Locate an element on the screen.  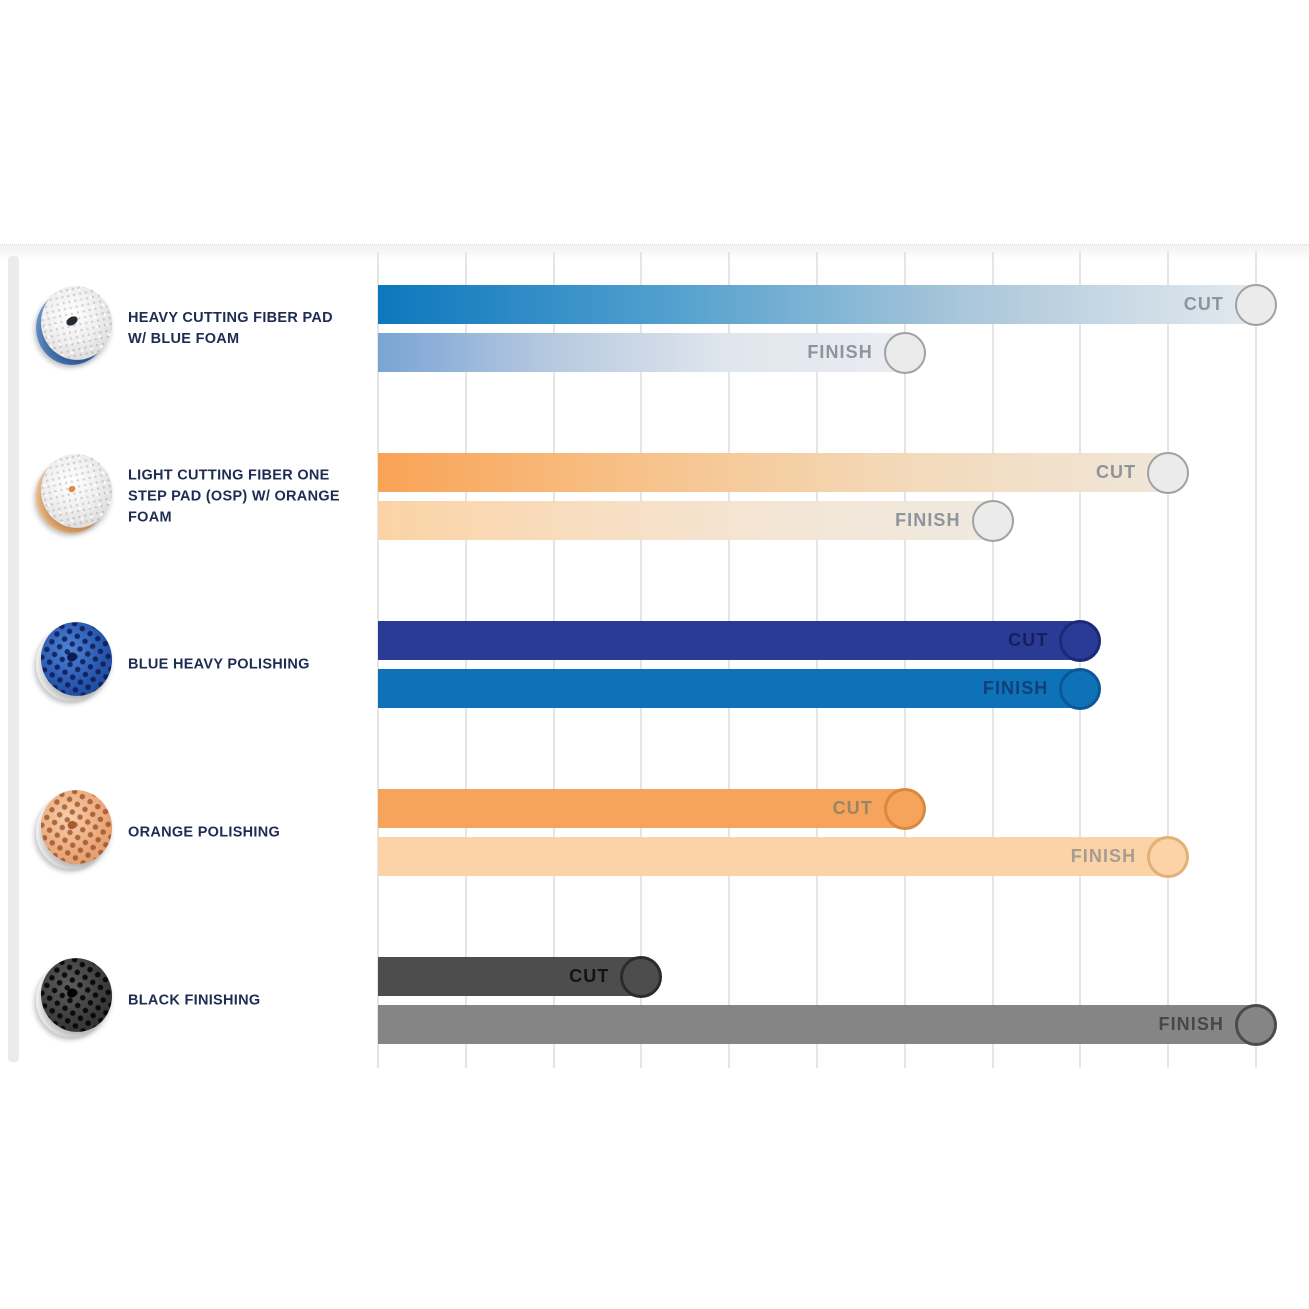
blue-foam-pad-icon is located at coordinates (76, 659).